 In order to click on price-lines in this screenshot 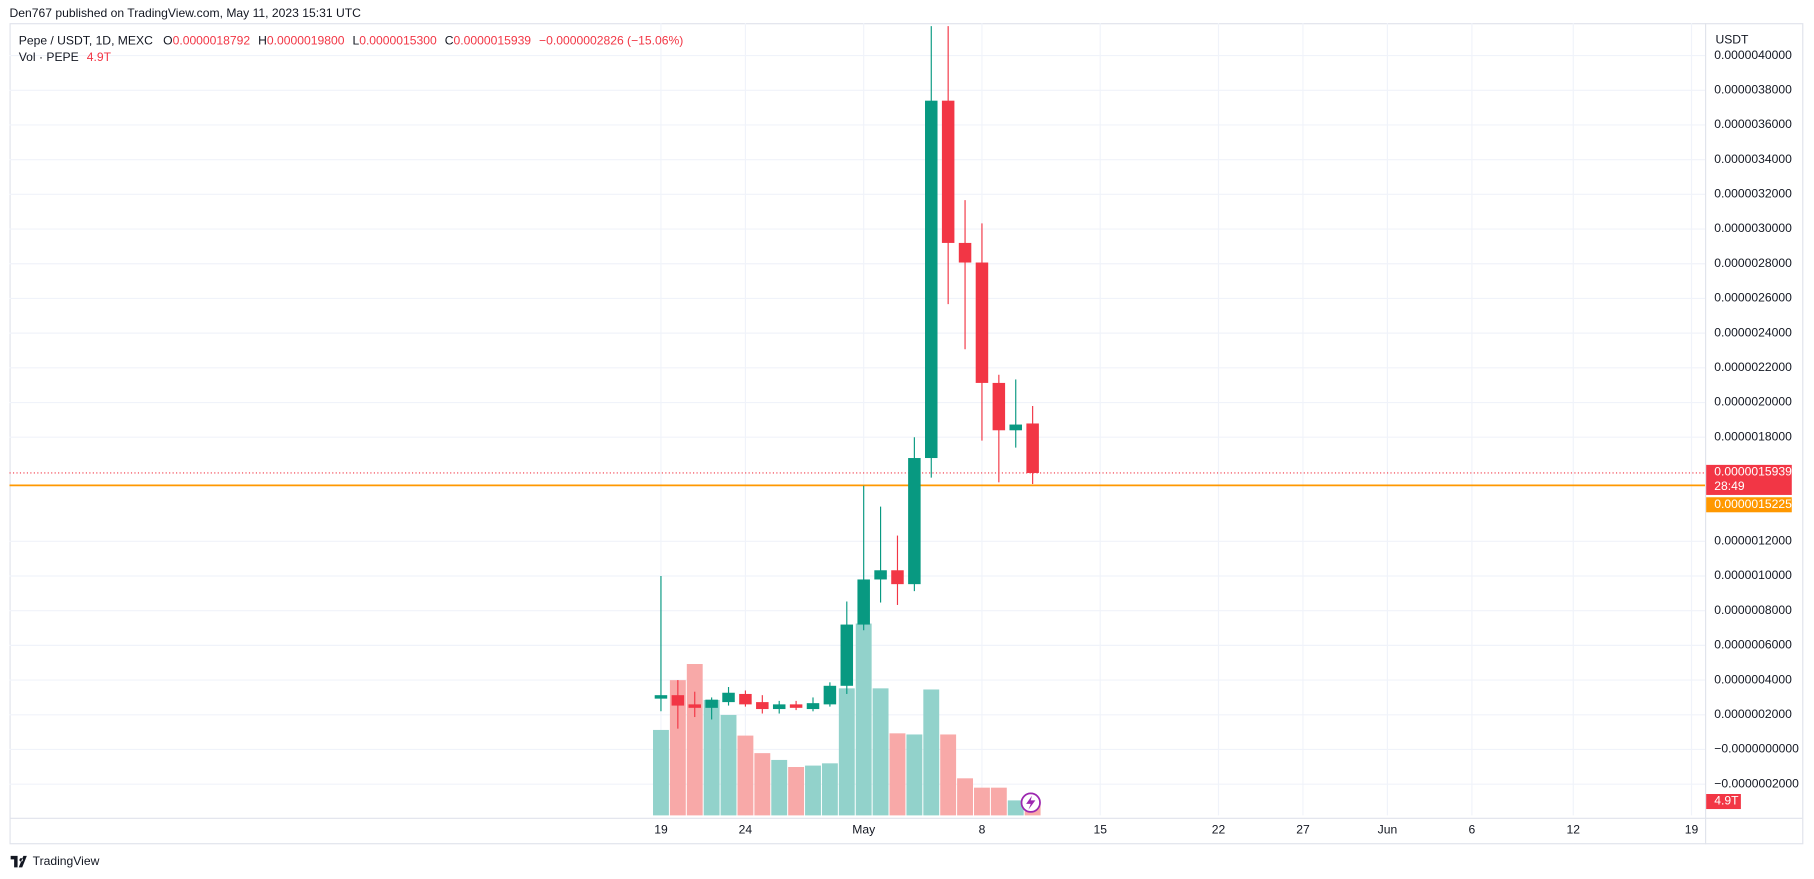, I will do `click(857, 479)`.